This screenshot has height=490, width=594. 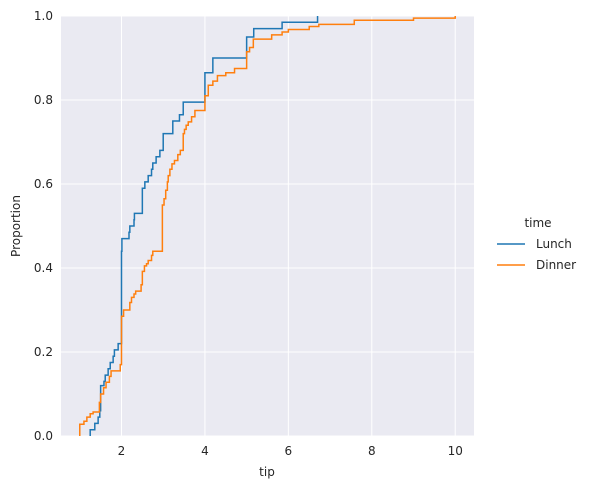 What do you see at coordinates (16, 226) in the screenshot?
I see `y-axis-label: Proportion` at bounding box center [16, 226].